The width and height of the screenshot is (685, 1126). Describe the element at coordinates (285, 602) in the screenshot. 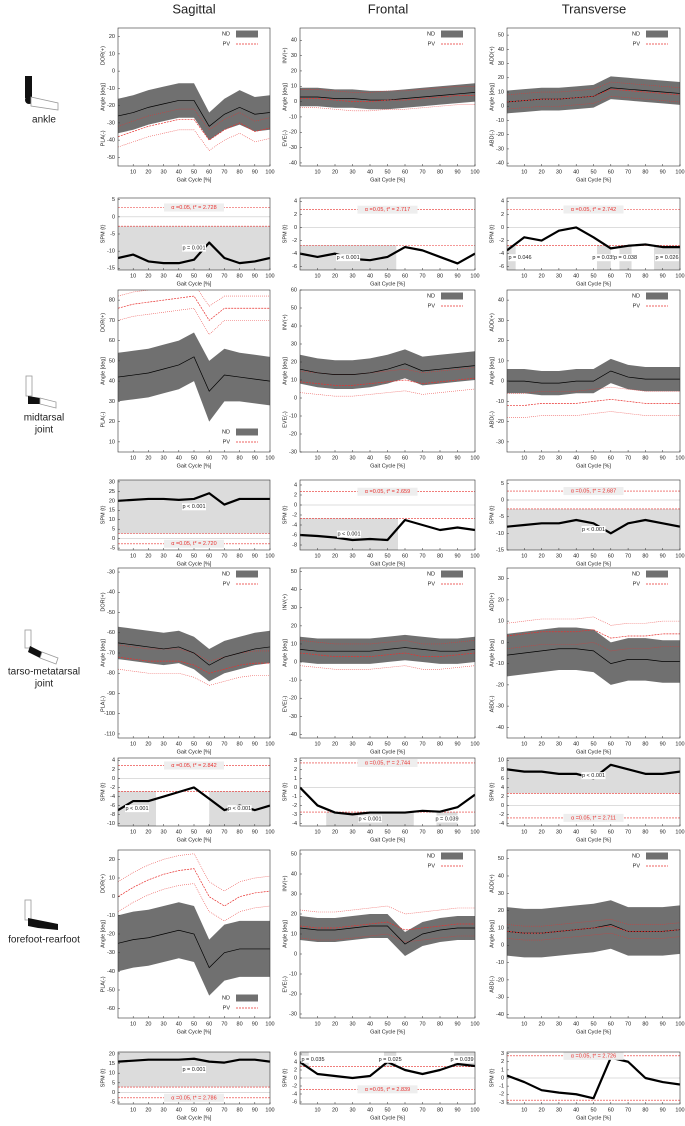

I see `y-axis-positive-label: INV(+)` at that location.